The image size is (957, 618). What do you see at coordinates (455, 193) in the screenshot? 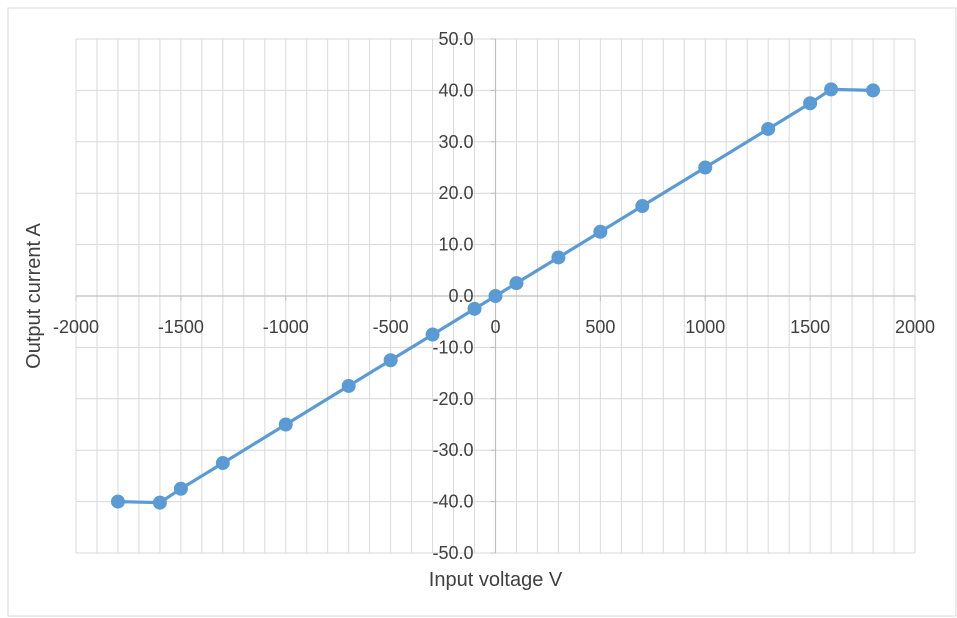
I see `y-tick-label: 20.0` at bounding box center [455, 193].